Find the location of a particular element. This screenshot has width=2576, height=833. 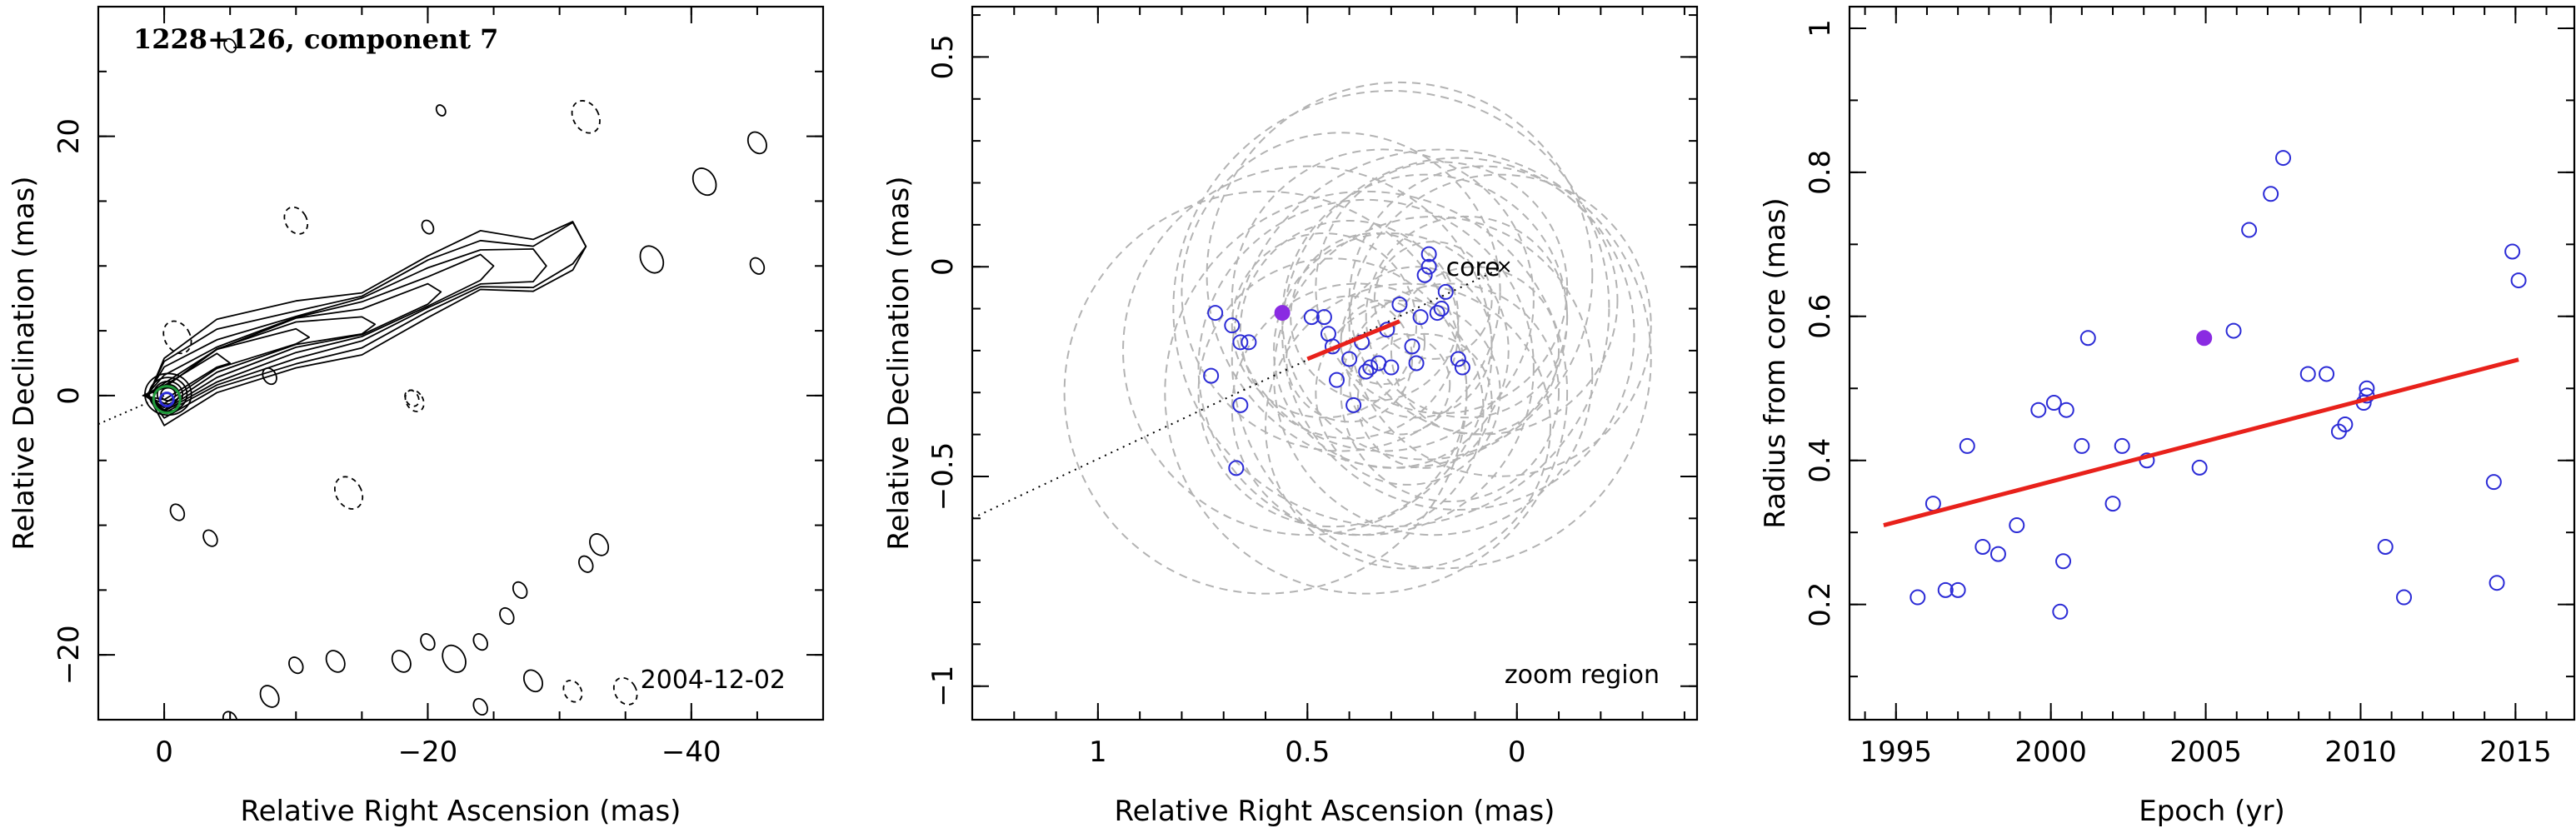

jet-contour is located at coordinates (346, 331).